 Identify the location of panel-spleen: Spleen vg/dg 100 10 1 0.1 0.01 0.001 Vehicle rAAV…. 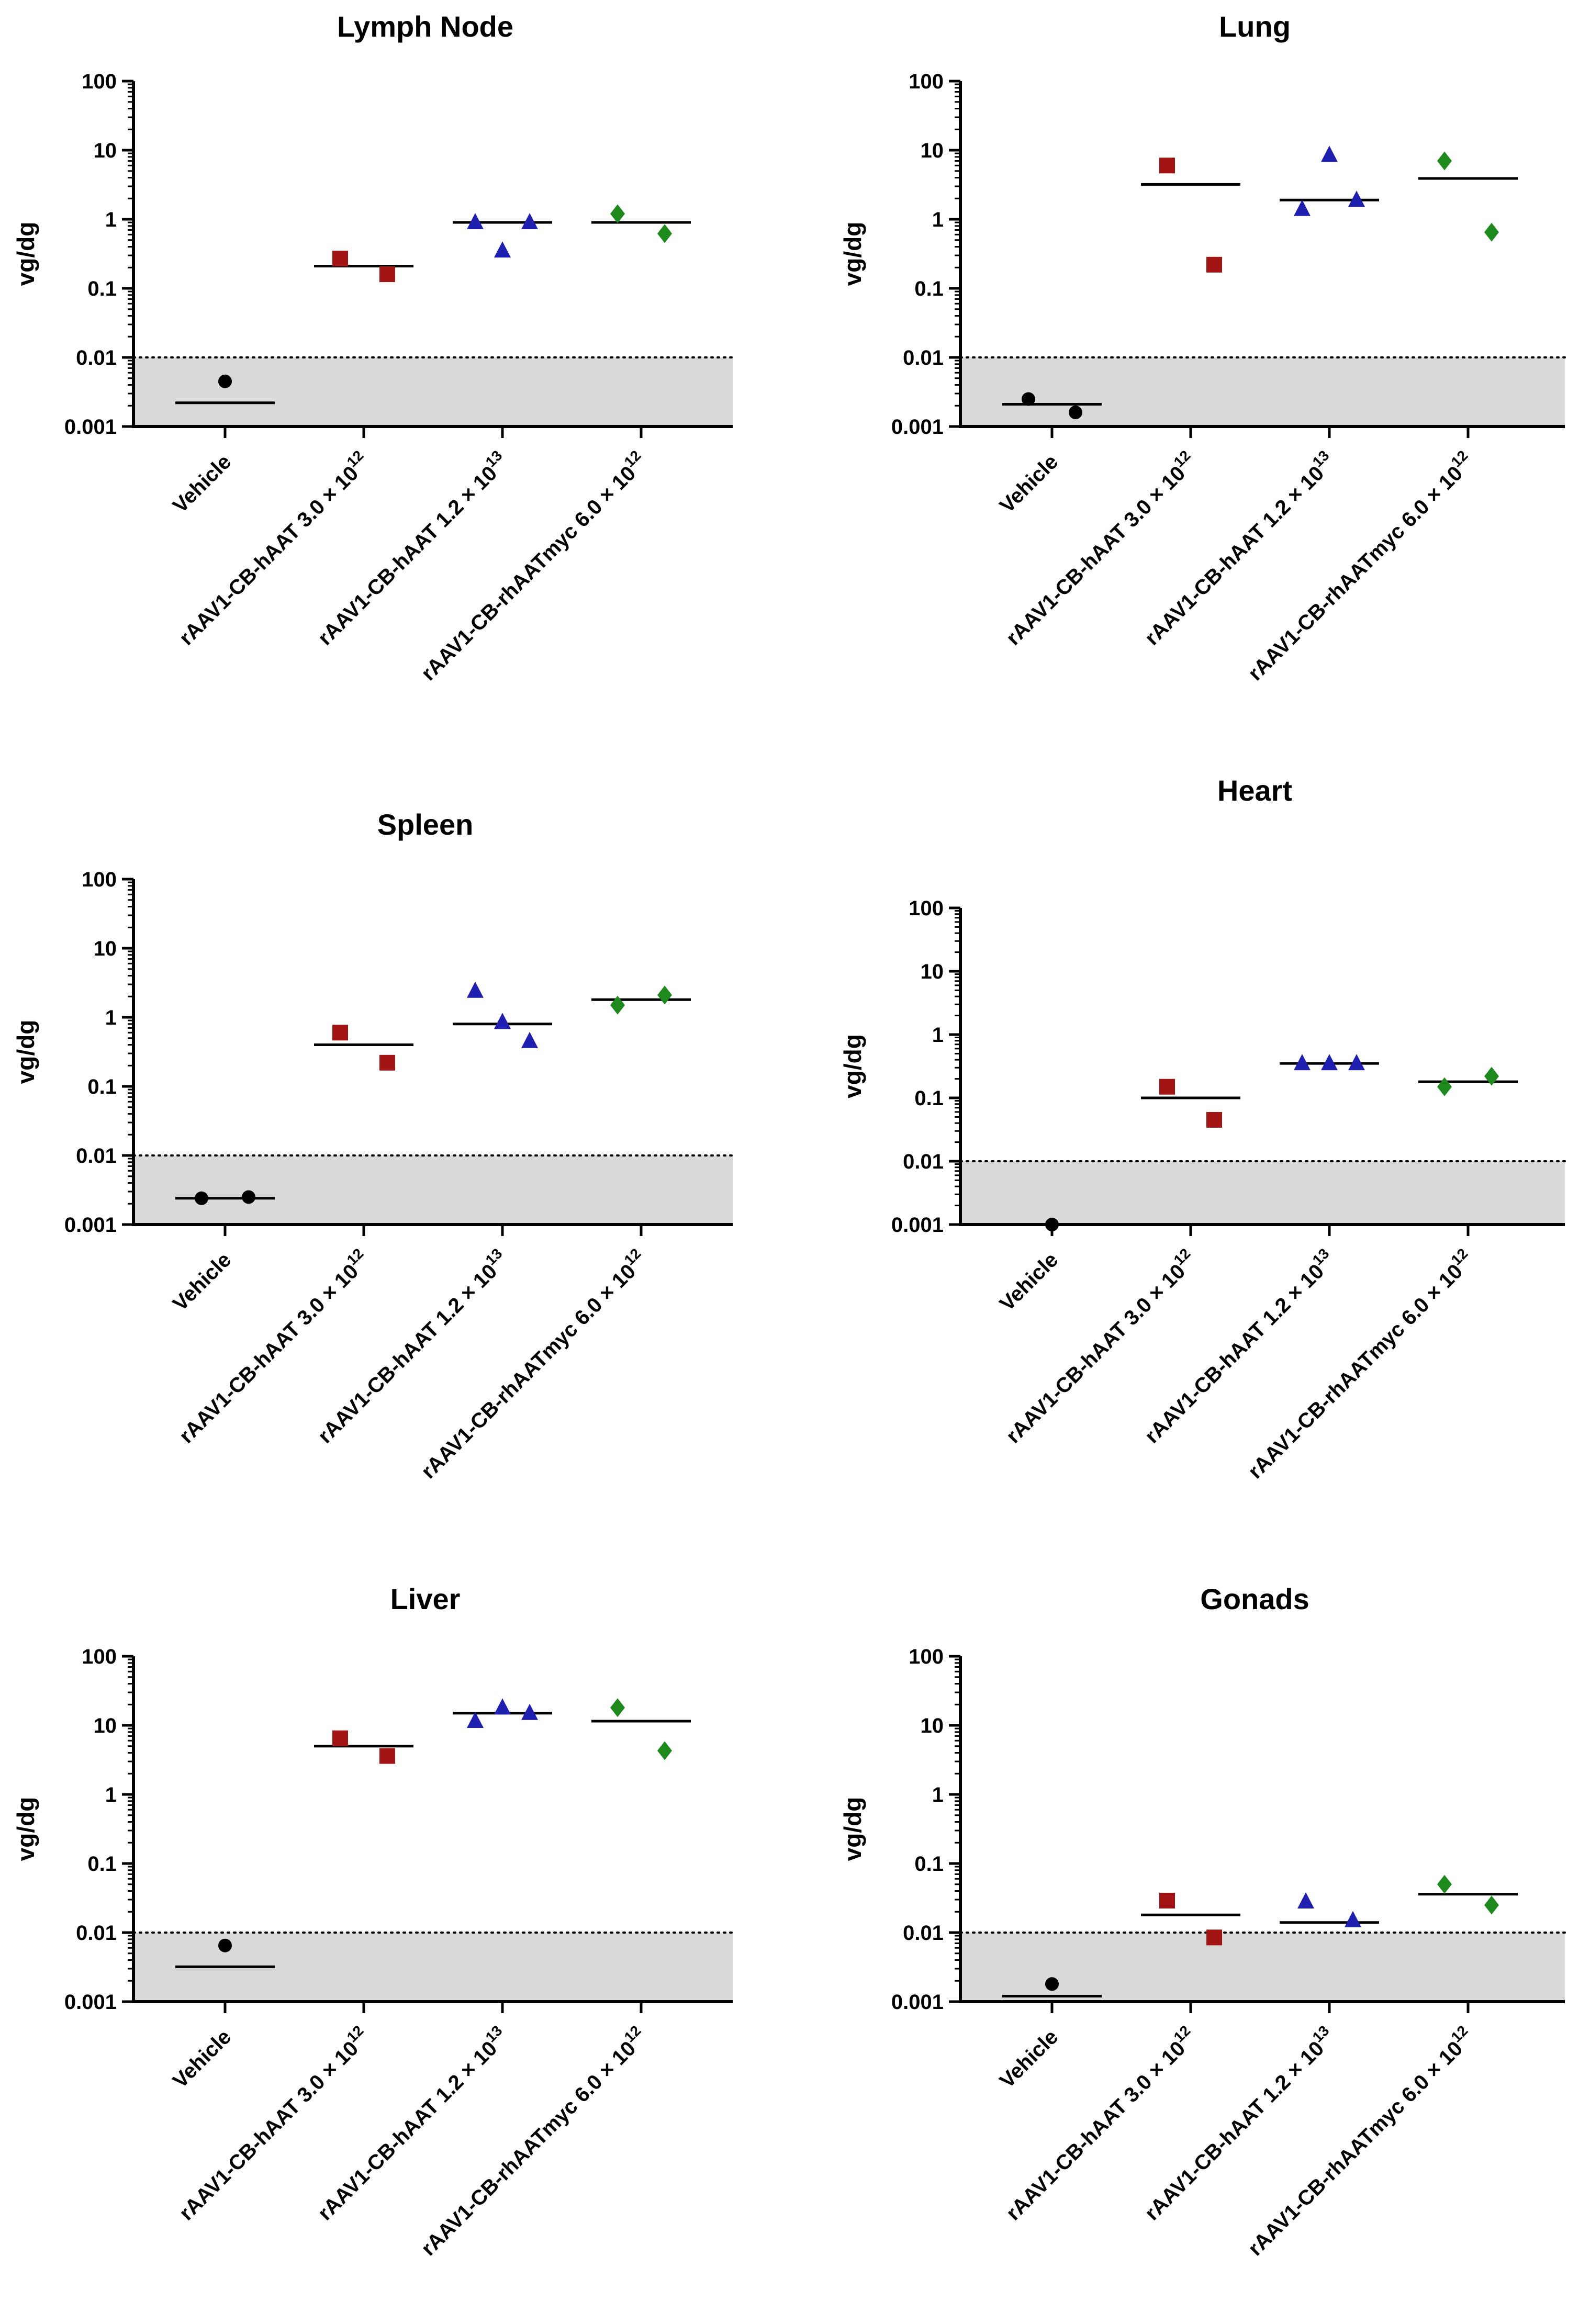
(373, 1146).